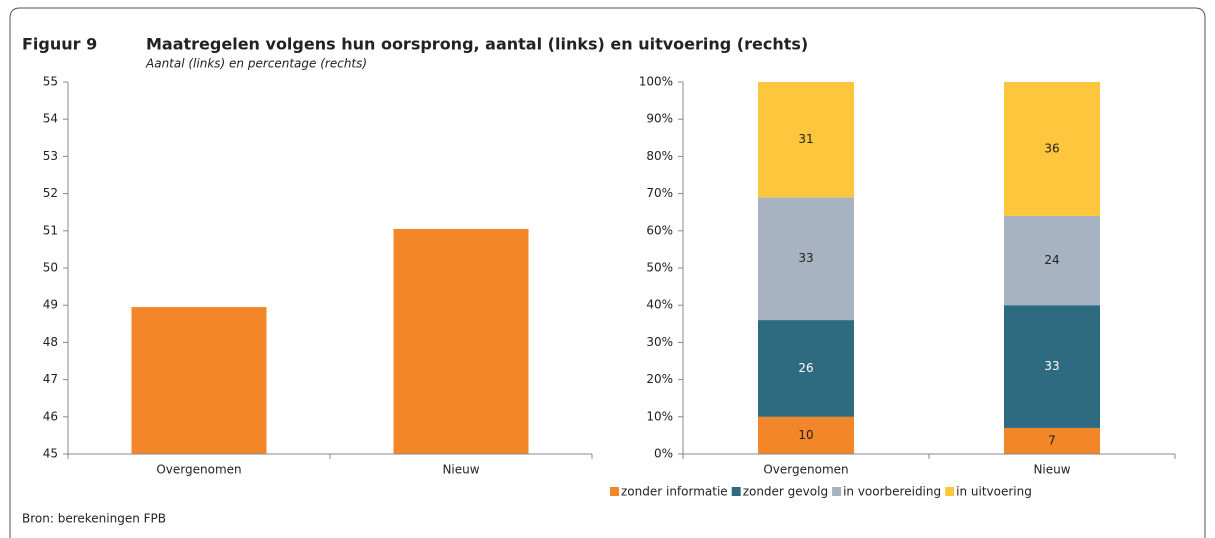 This screenshot has height=538, width=1215. What do you see at coordinates (663, 454) in the screenshot?
I see `y-tick-label: 0%` at bounding box center [663, 454].